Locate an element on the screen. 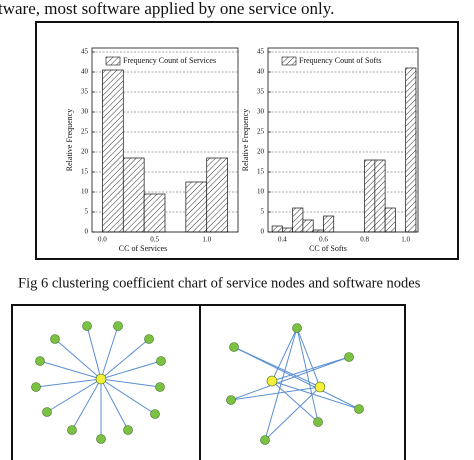 The image size is (474, 460). legend-label: Frequency Count of Softs is located at coordinates (340, 60).